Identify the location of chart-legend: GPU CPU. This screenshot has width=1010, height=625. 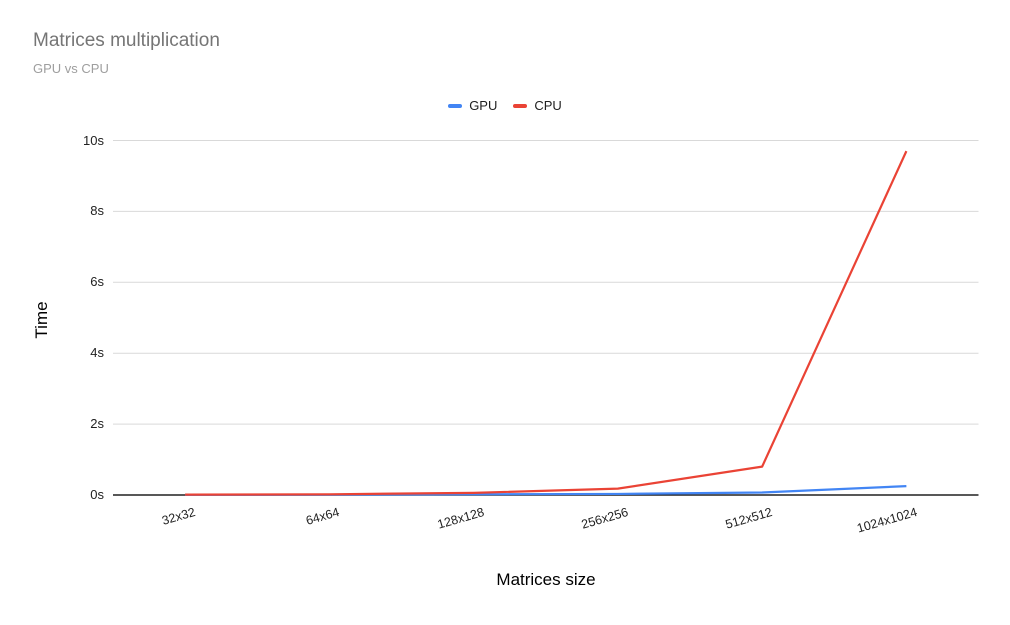
(505, 105).